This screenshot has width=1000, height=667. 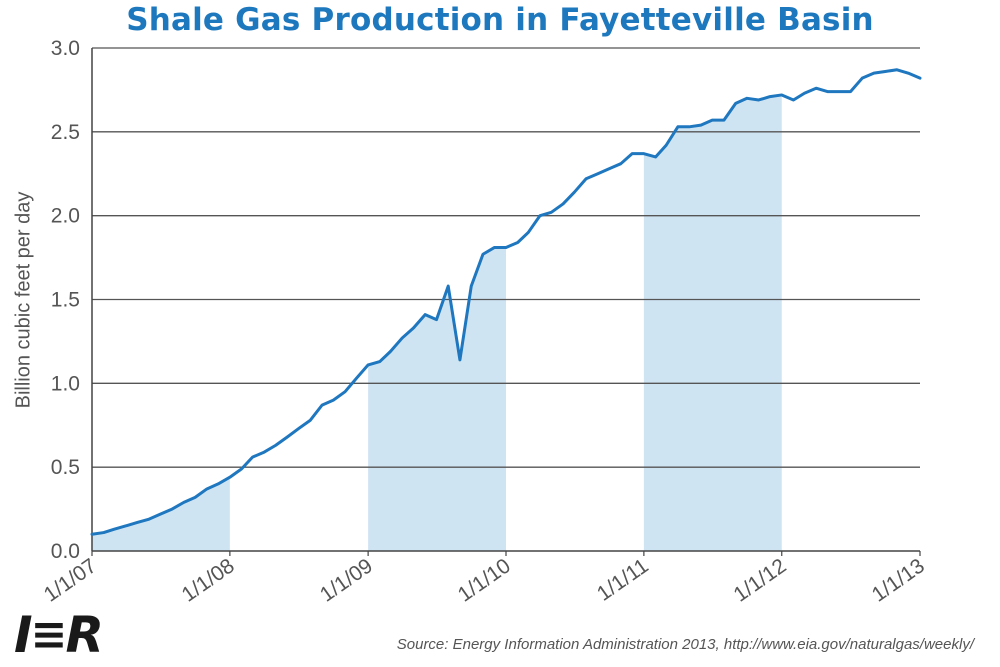 I want to click on x-tick-label: 1/1/13, so click(x=898, y=580).